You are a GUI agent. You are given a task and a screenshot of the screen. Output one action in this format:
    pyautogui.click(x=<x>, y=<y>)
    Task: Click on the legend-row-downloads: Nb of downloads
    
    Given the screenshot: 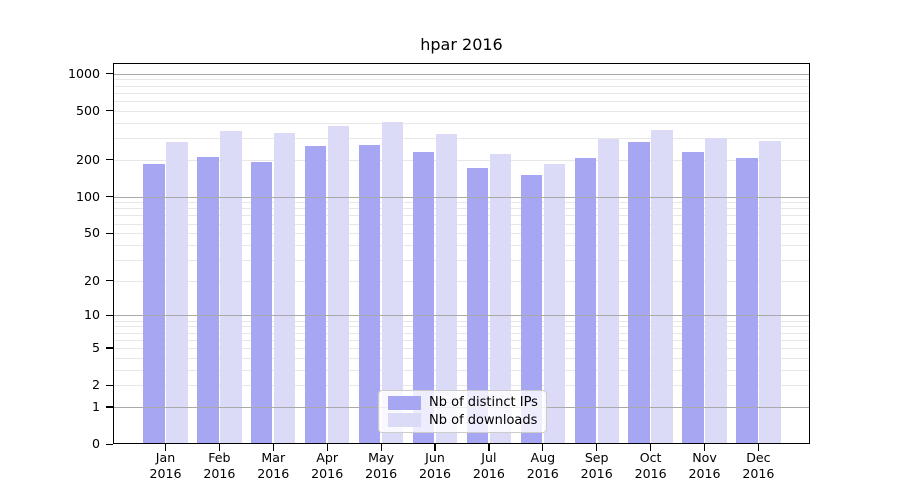 What is the action you would take?
    pyautogui.click(x=467, y=420)
    